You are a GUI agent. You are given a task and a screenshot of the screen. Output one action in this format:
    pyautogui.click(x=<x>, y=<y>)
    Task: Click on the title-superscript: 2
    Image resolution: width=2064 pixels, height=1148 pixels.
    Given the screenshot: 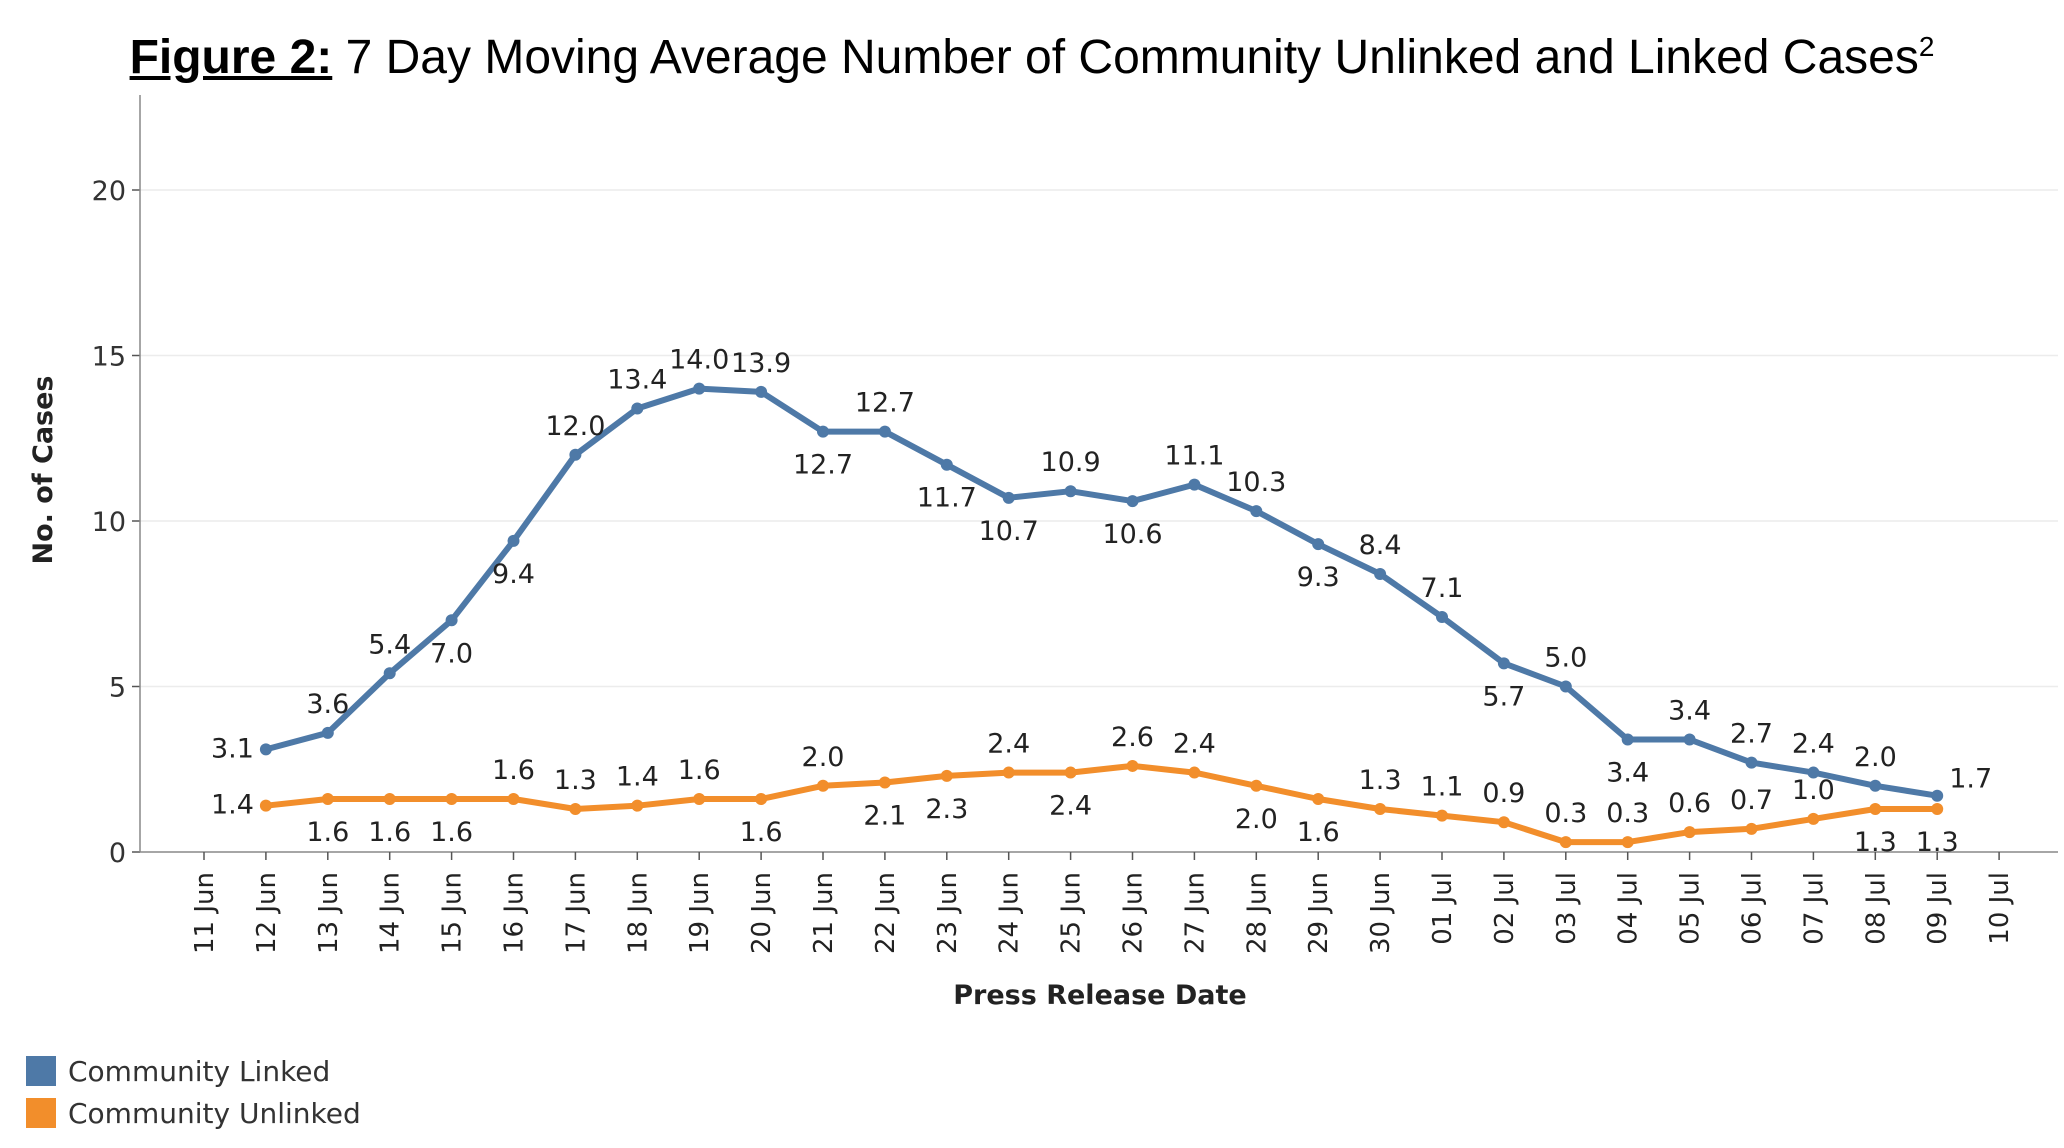 What is the action you would take?
    pyautogui.click(x=1926, y=46)
    